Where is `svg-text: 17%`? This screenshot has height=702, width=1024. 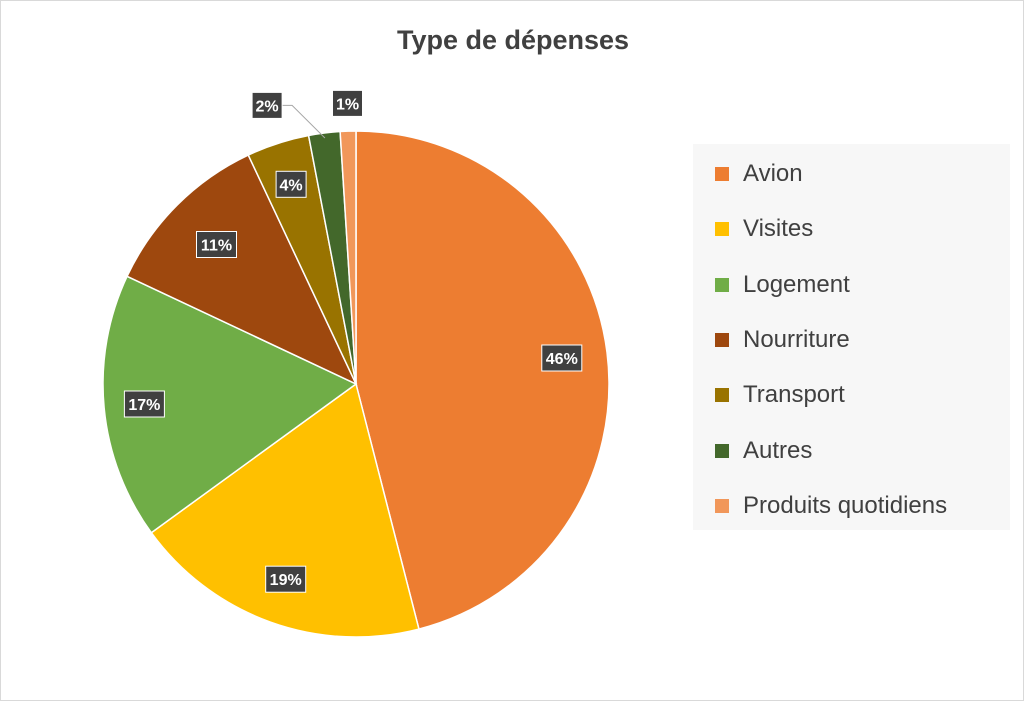 svg-text: 17% is located at coordinates (144, 405).